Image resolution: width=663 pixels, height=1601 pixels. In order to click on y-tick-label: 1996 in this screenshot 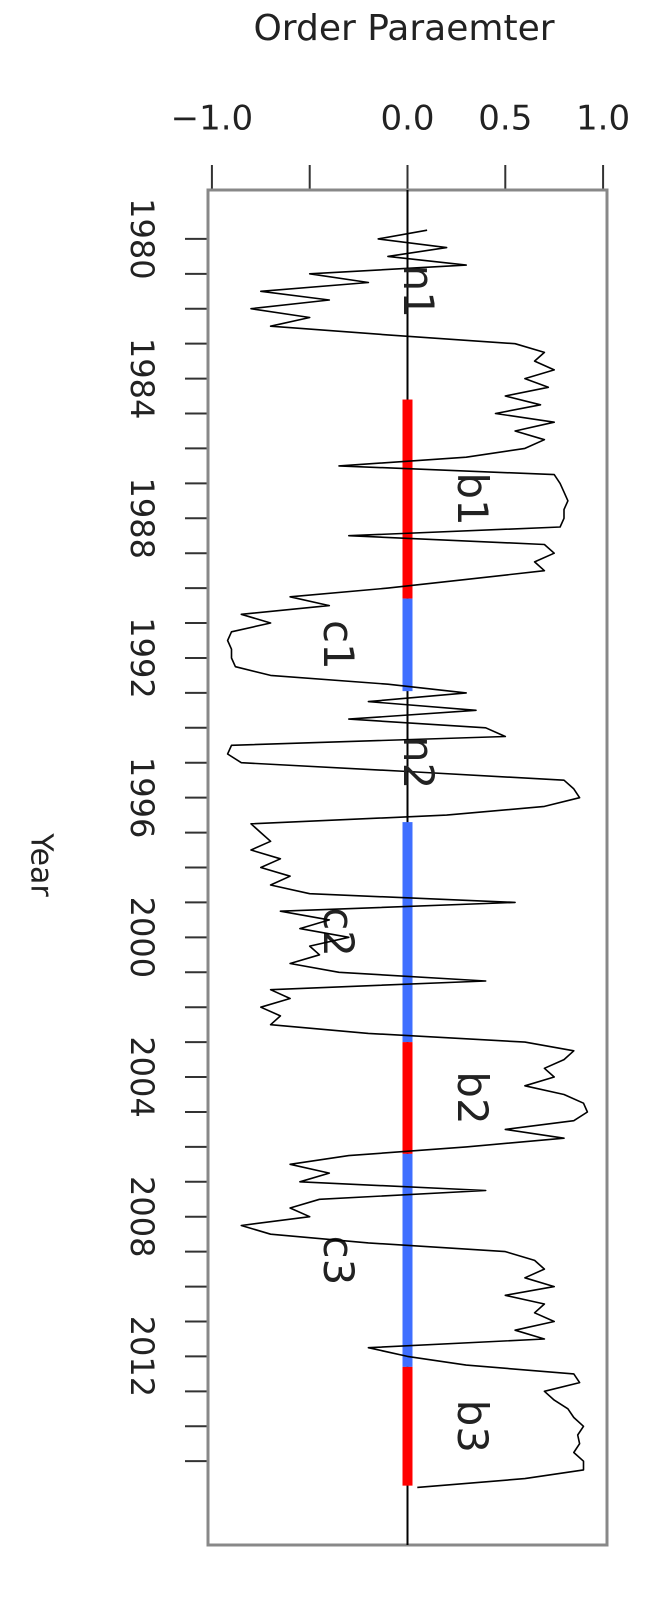, I will do `click(142, 797)`.